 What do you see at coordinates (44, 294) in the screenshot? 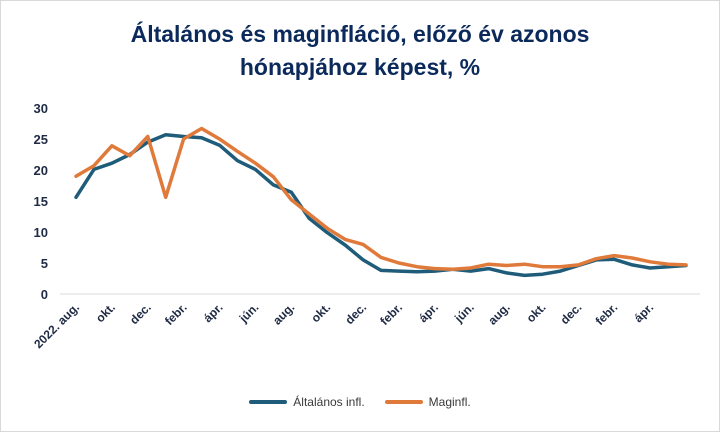
I see `y-tick-label: 0` at bounding box center [44, 294].